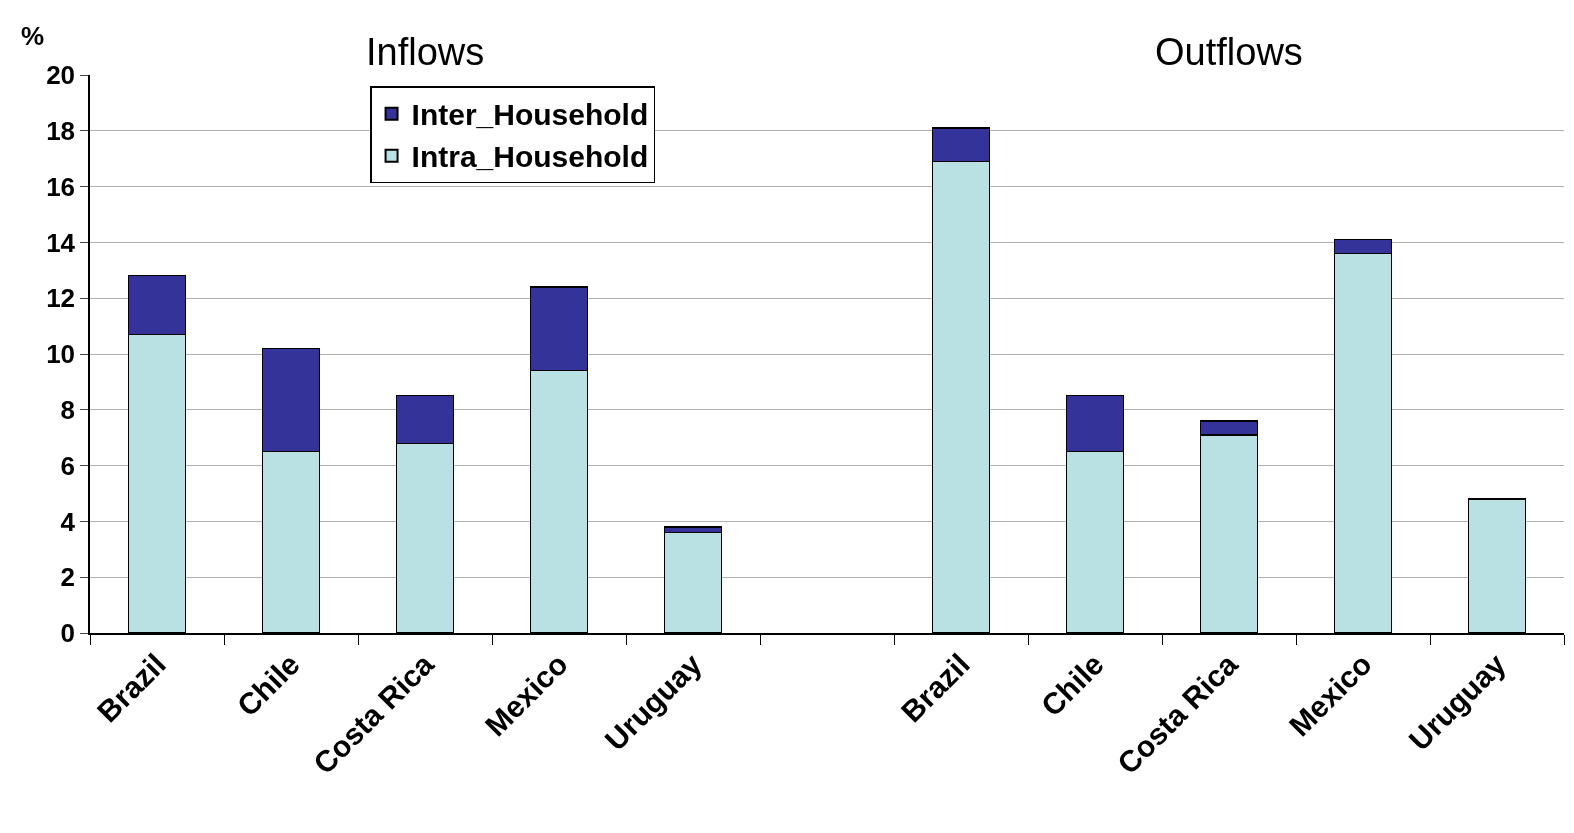 The height and width of the screenshot is (833, 1574). Describe the element at coordinates (33, 36) in the screenshot. I see `y-axis-title: %` at that location.